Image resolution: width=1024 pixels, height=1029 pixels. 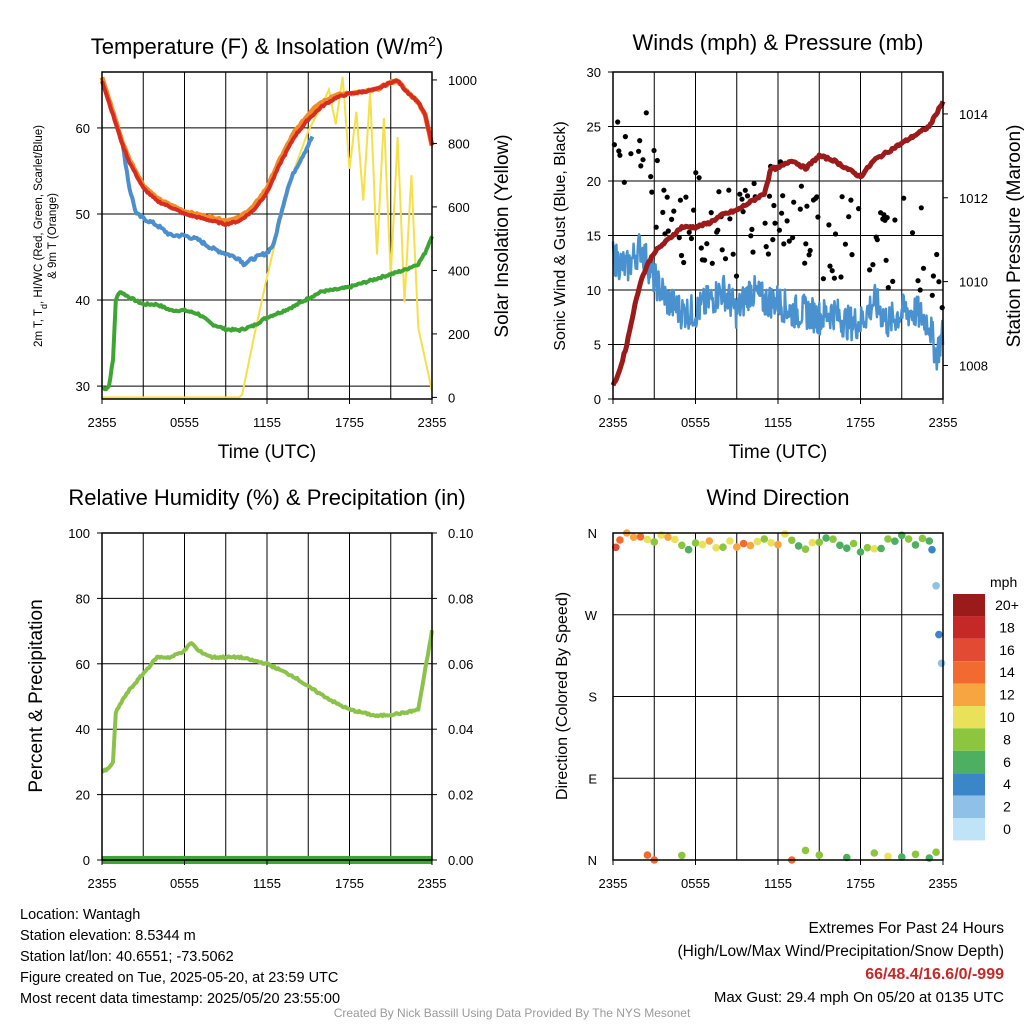 What do you see at coordinates (462, 80) in the screenshot?
I see `y2-tick-label: 1000` at bounding box center [462, 80].